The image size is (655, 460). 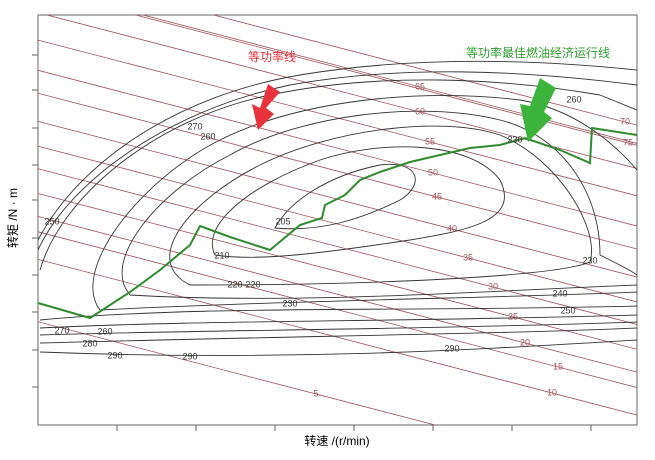 What do you see at coordinates (89, 343) in the screenshot?
I see `contour-label: 280` at bounding box center [89, 343].